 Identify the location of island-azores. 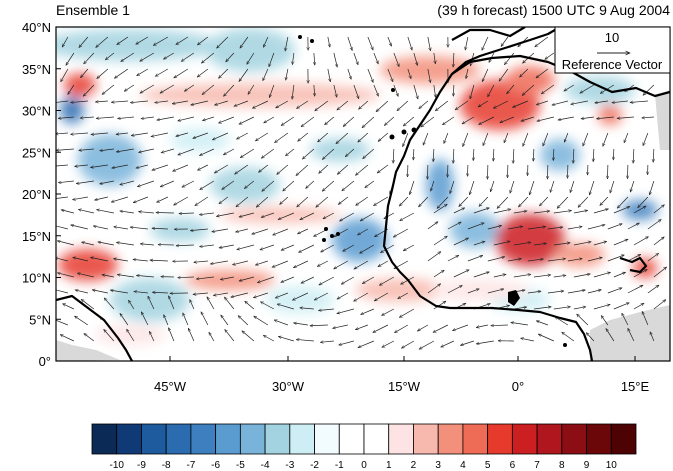
(312, 41).